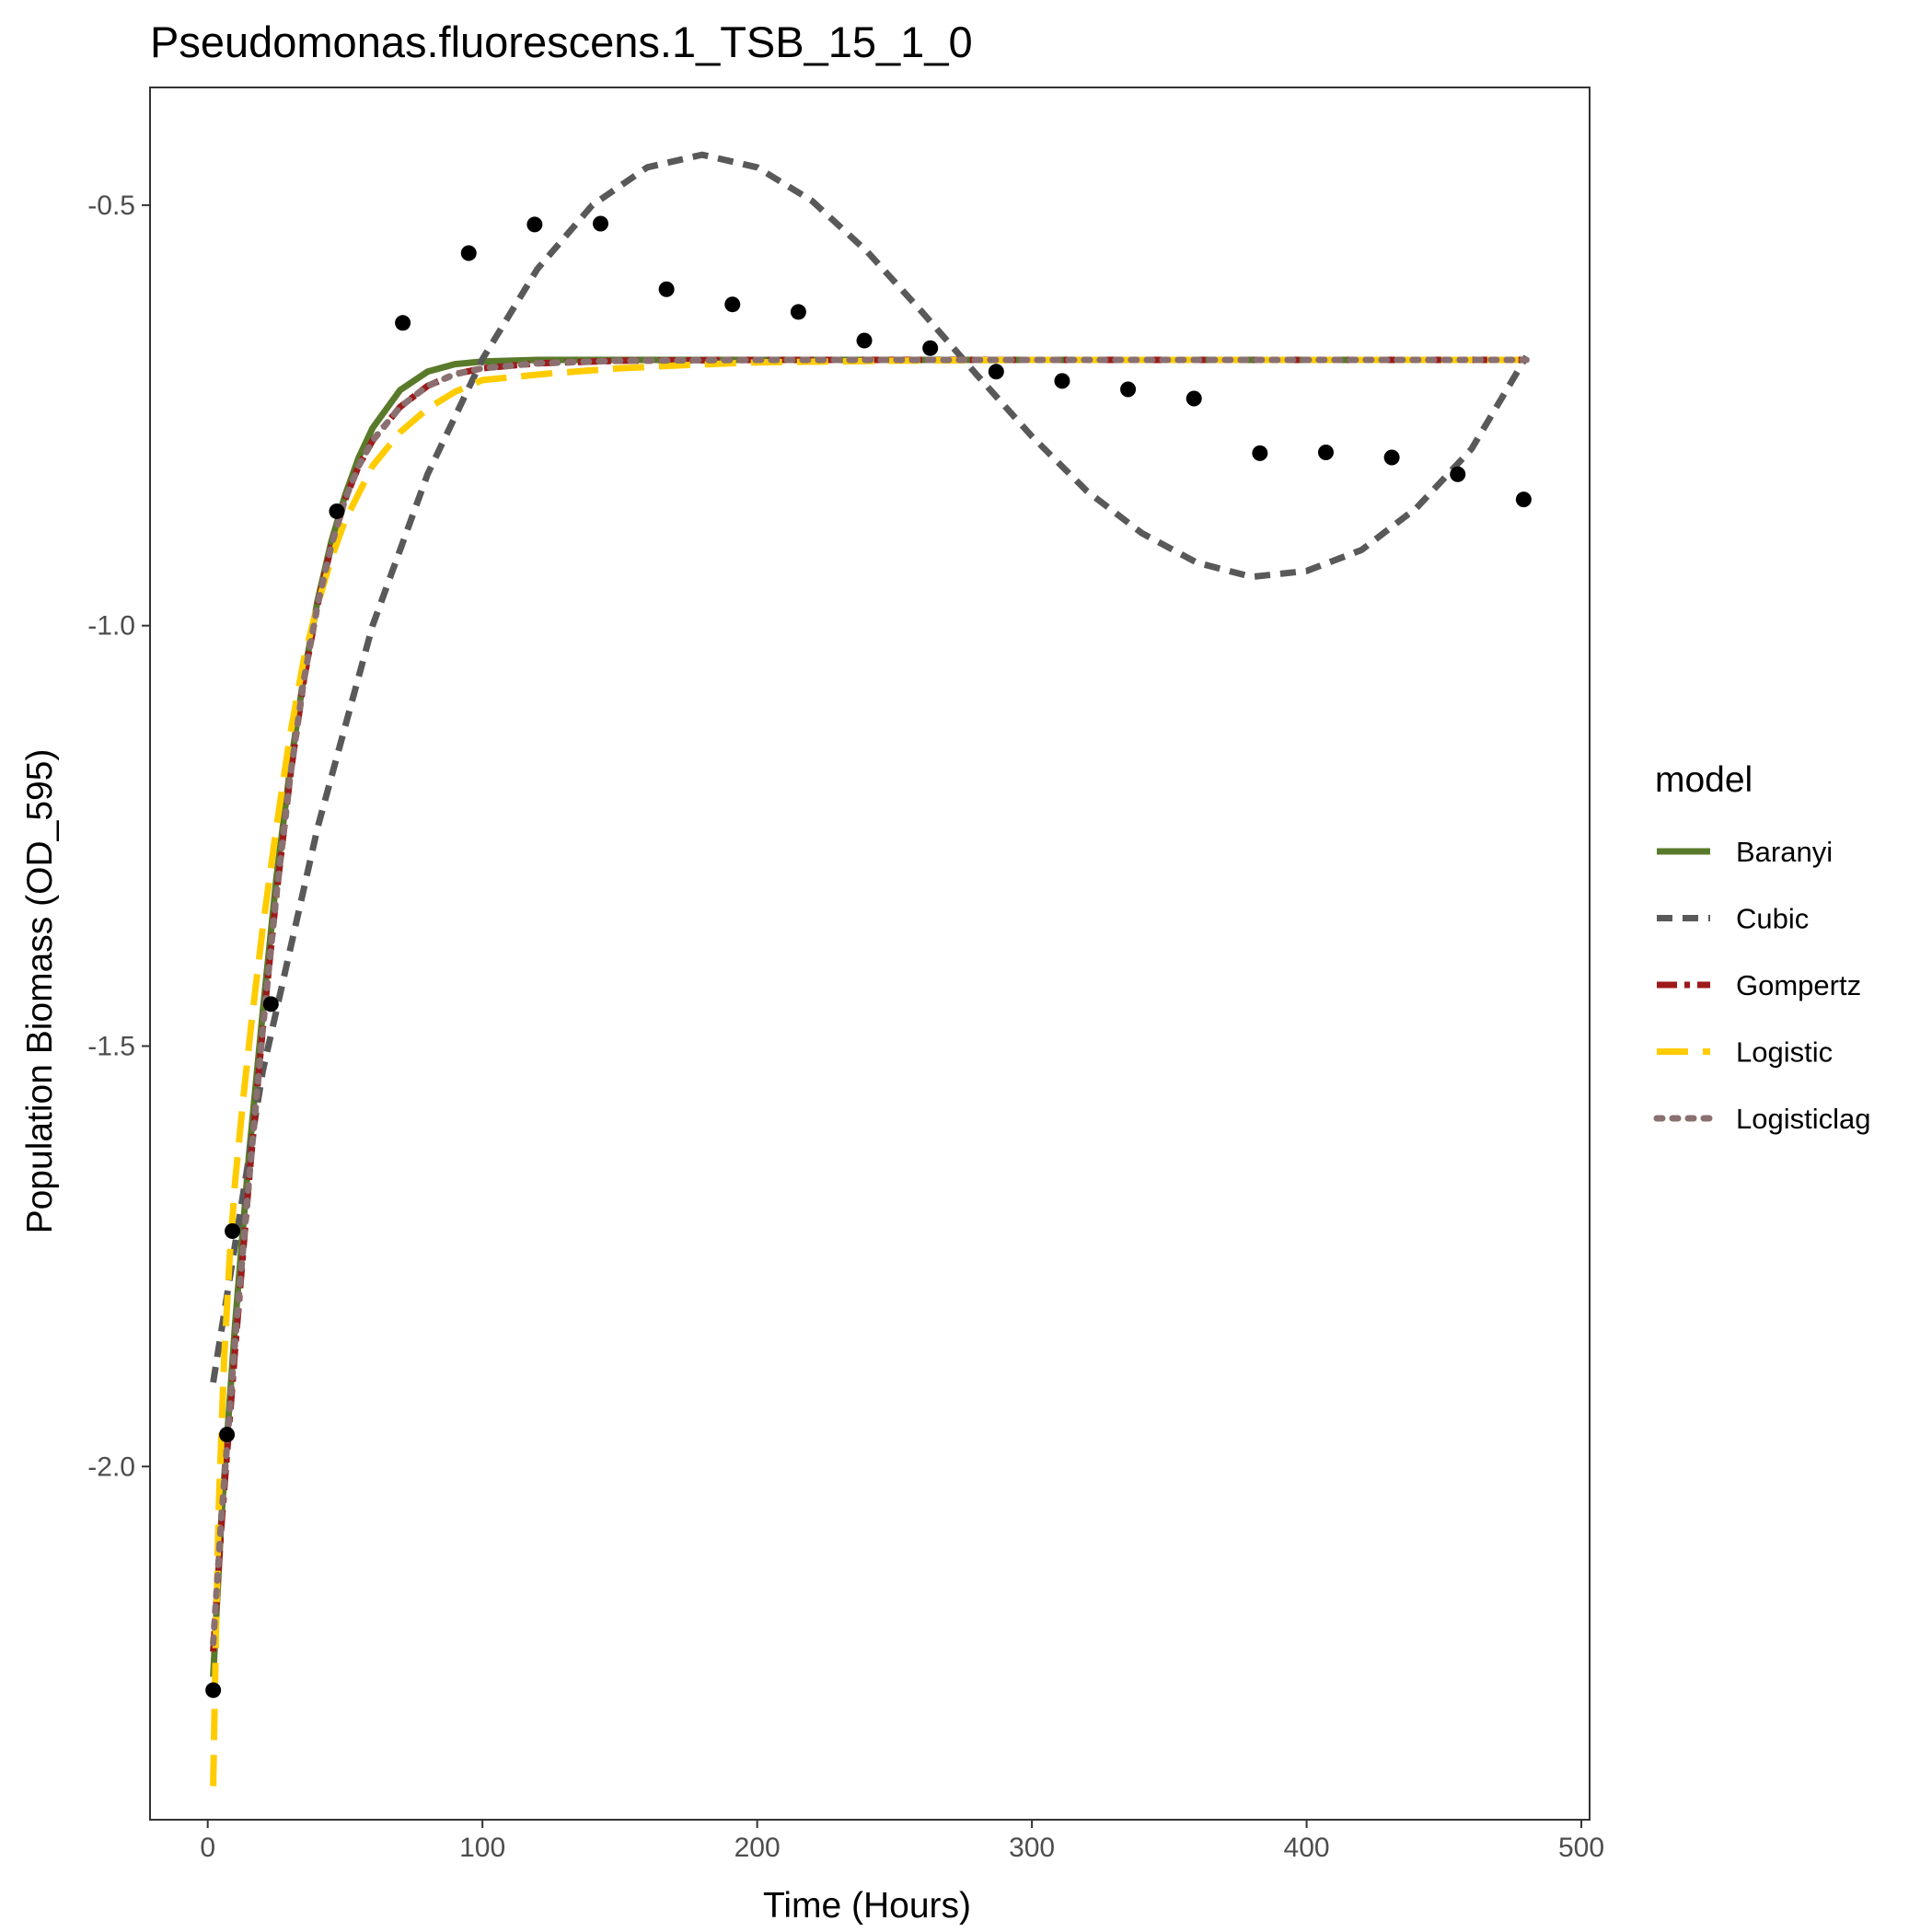 This screenshot has width=1932, height=1932. Describe the element at coordinates (40, 992) in the screenshot. I see `y-axis-title: Population Biomass (OD_595)` at that location.